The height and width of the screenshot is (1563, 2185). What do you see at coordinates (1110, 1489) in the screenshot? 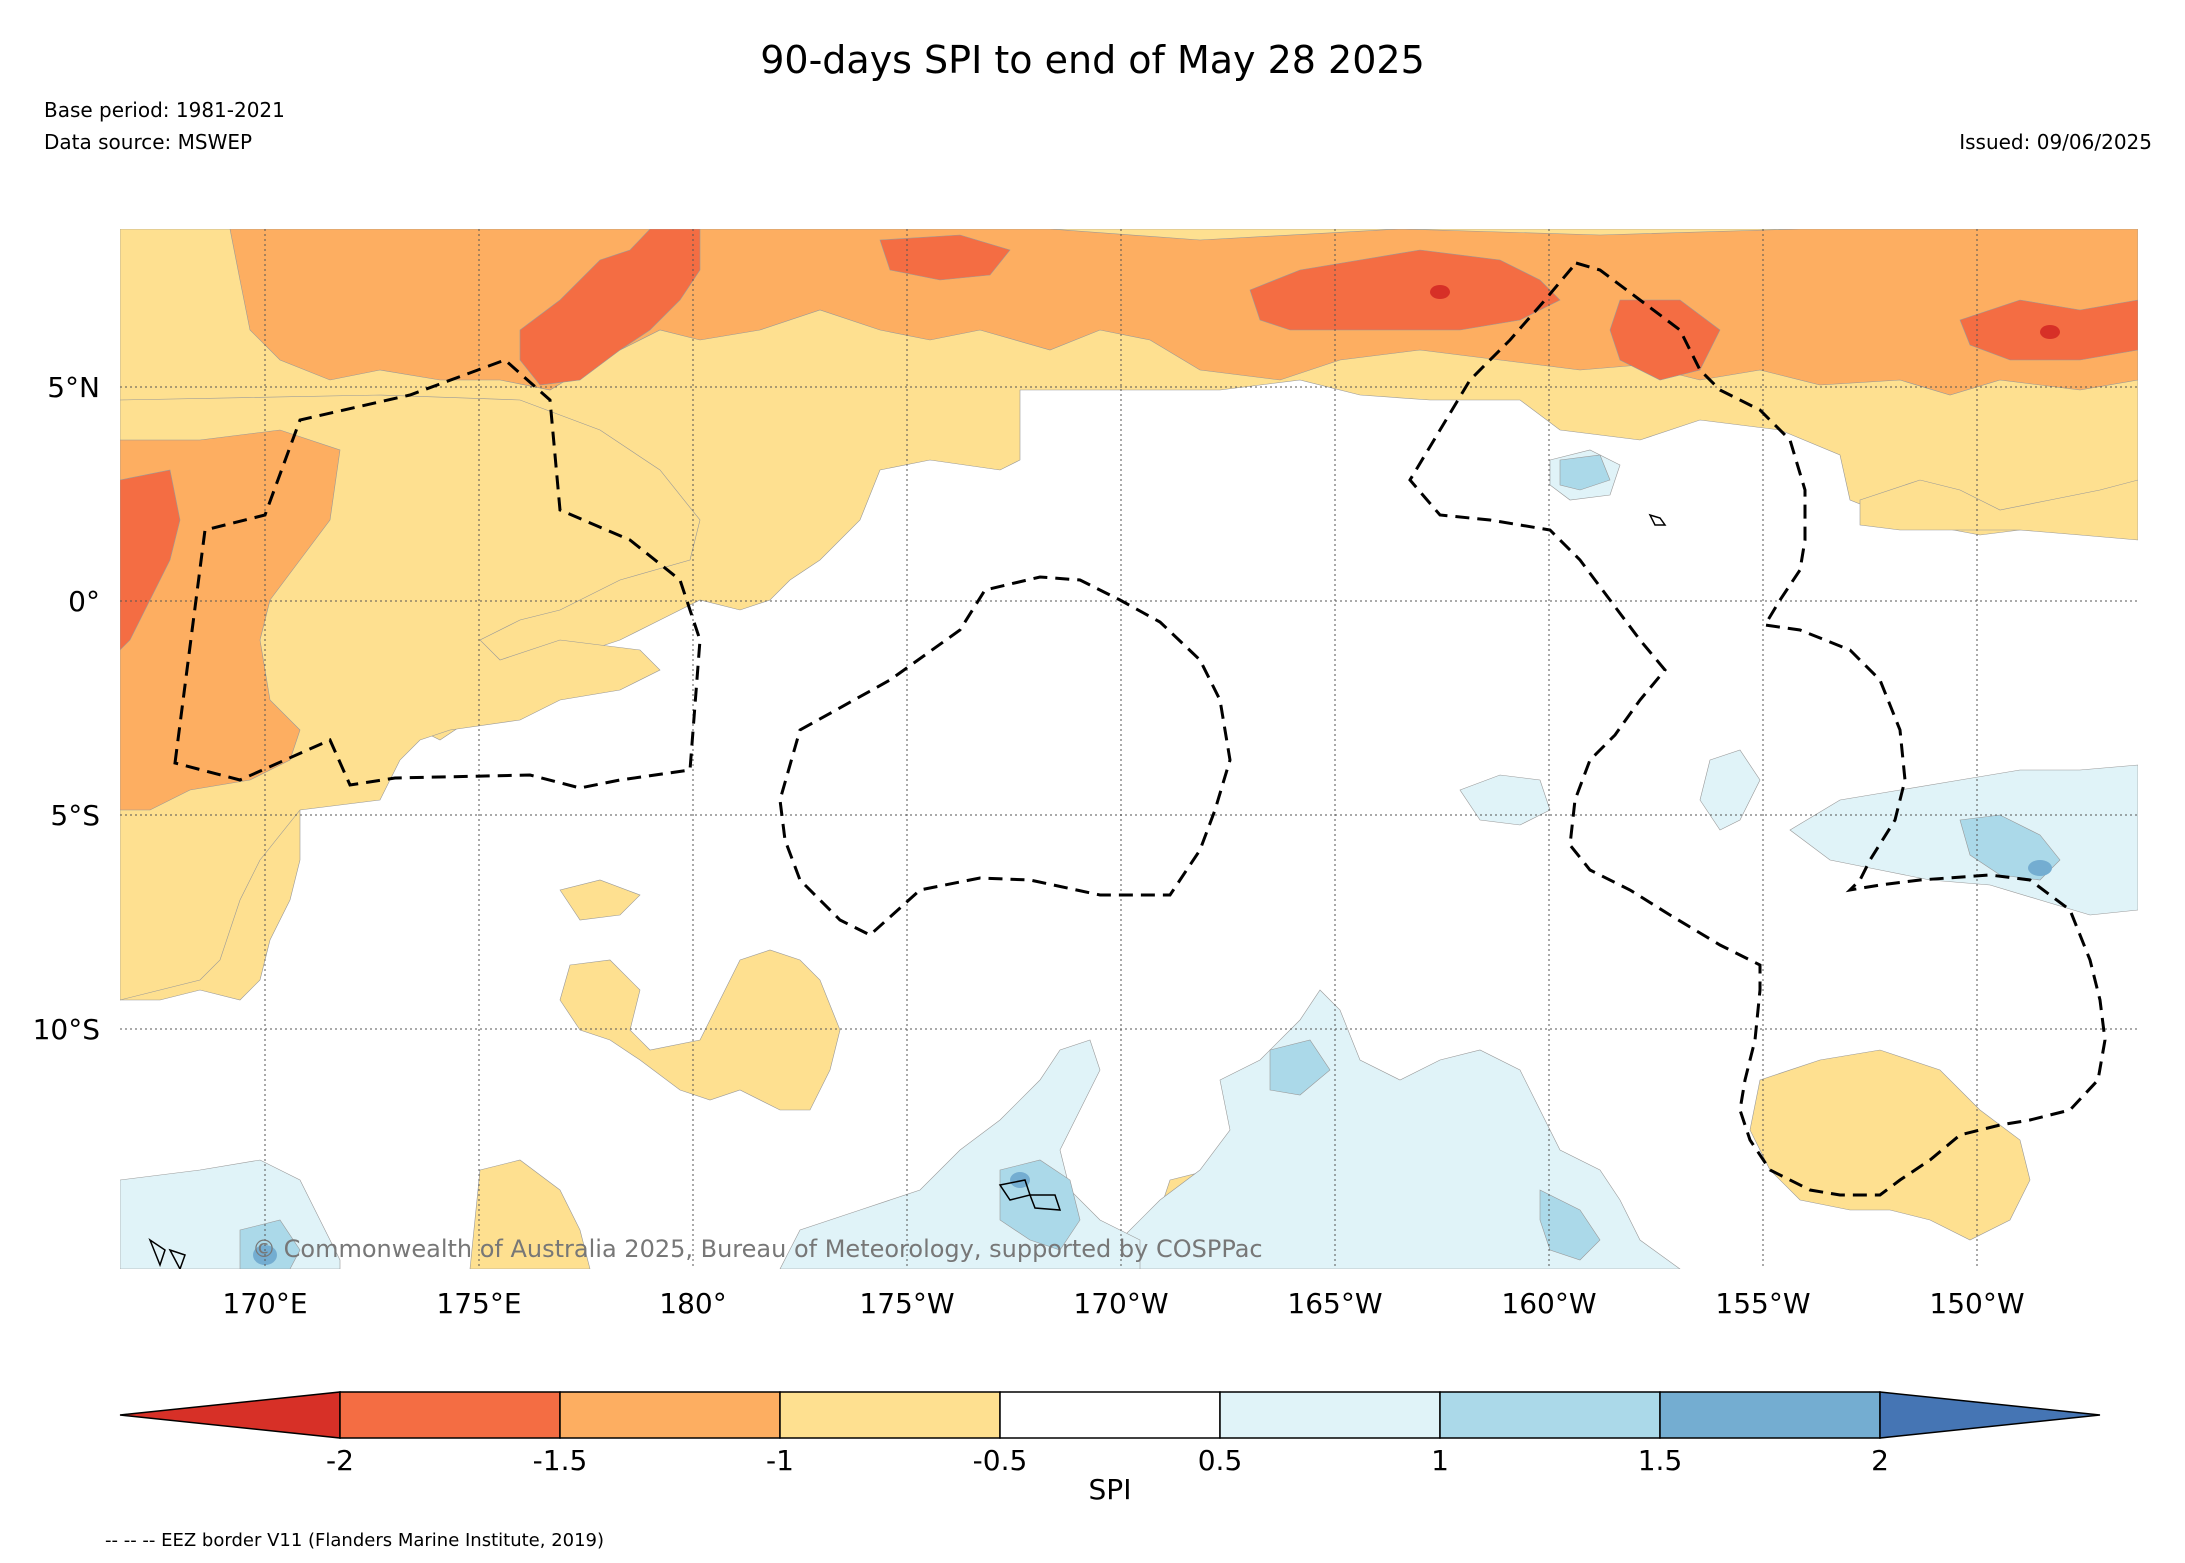
I see `colorbar-label: SPI` at bounding box center [1110, 1489].